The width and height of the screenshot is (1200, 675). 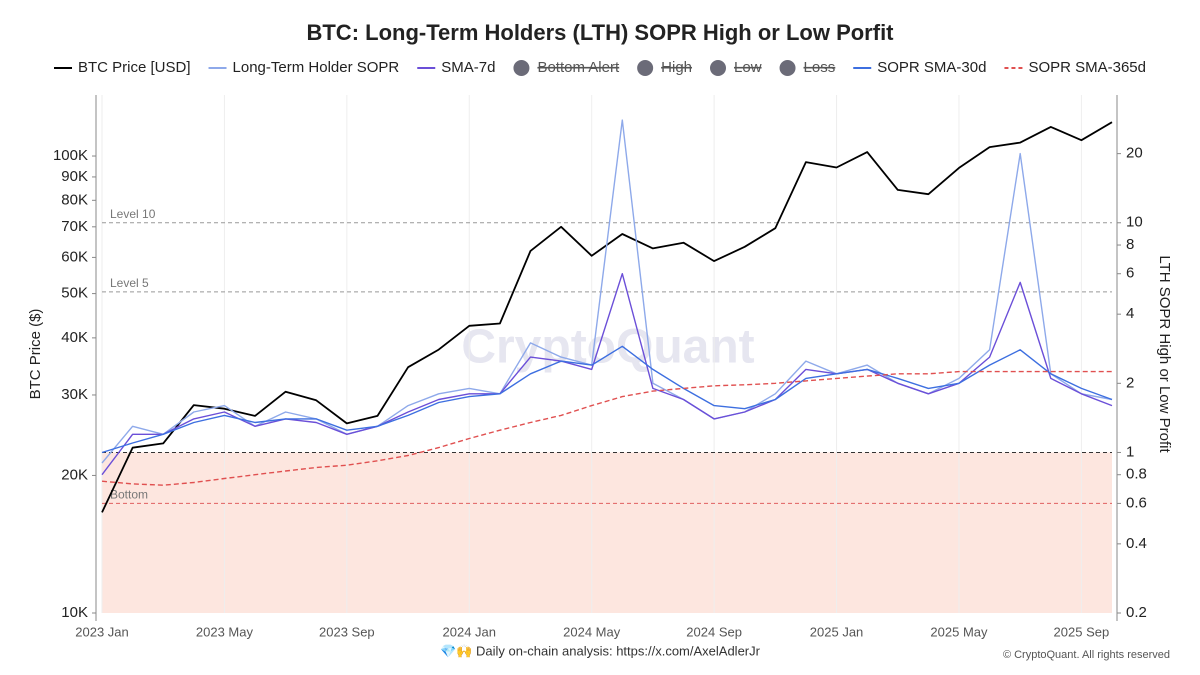 What do you see at coordinates (837, 631) in the screenshot?
I see `x-tick-label: 2025 Jan` at bounding box center [837, 631].